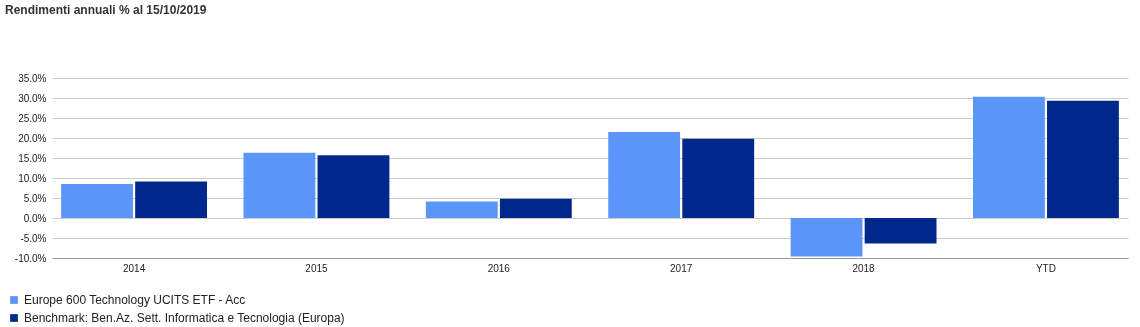  Describe the element at coordinates (32, 178) in the screenshot. I see `y-tick-label: 10.0%` at that location.